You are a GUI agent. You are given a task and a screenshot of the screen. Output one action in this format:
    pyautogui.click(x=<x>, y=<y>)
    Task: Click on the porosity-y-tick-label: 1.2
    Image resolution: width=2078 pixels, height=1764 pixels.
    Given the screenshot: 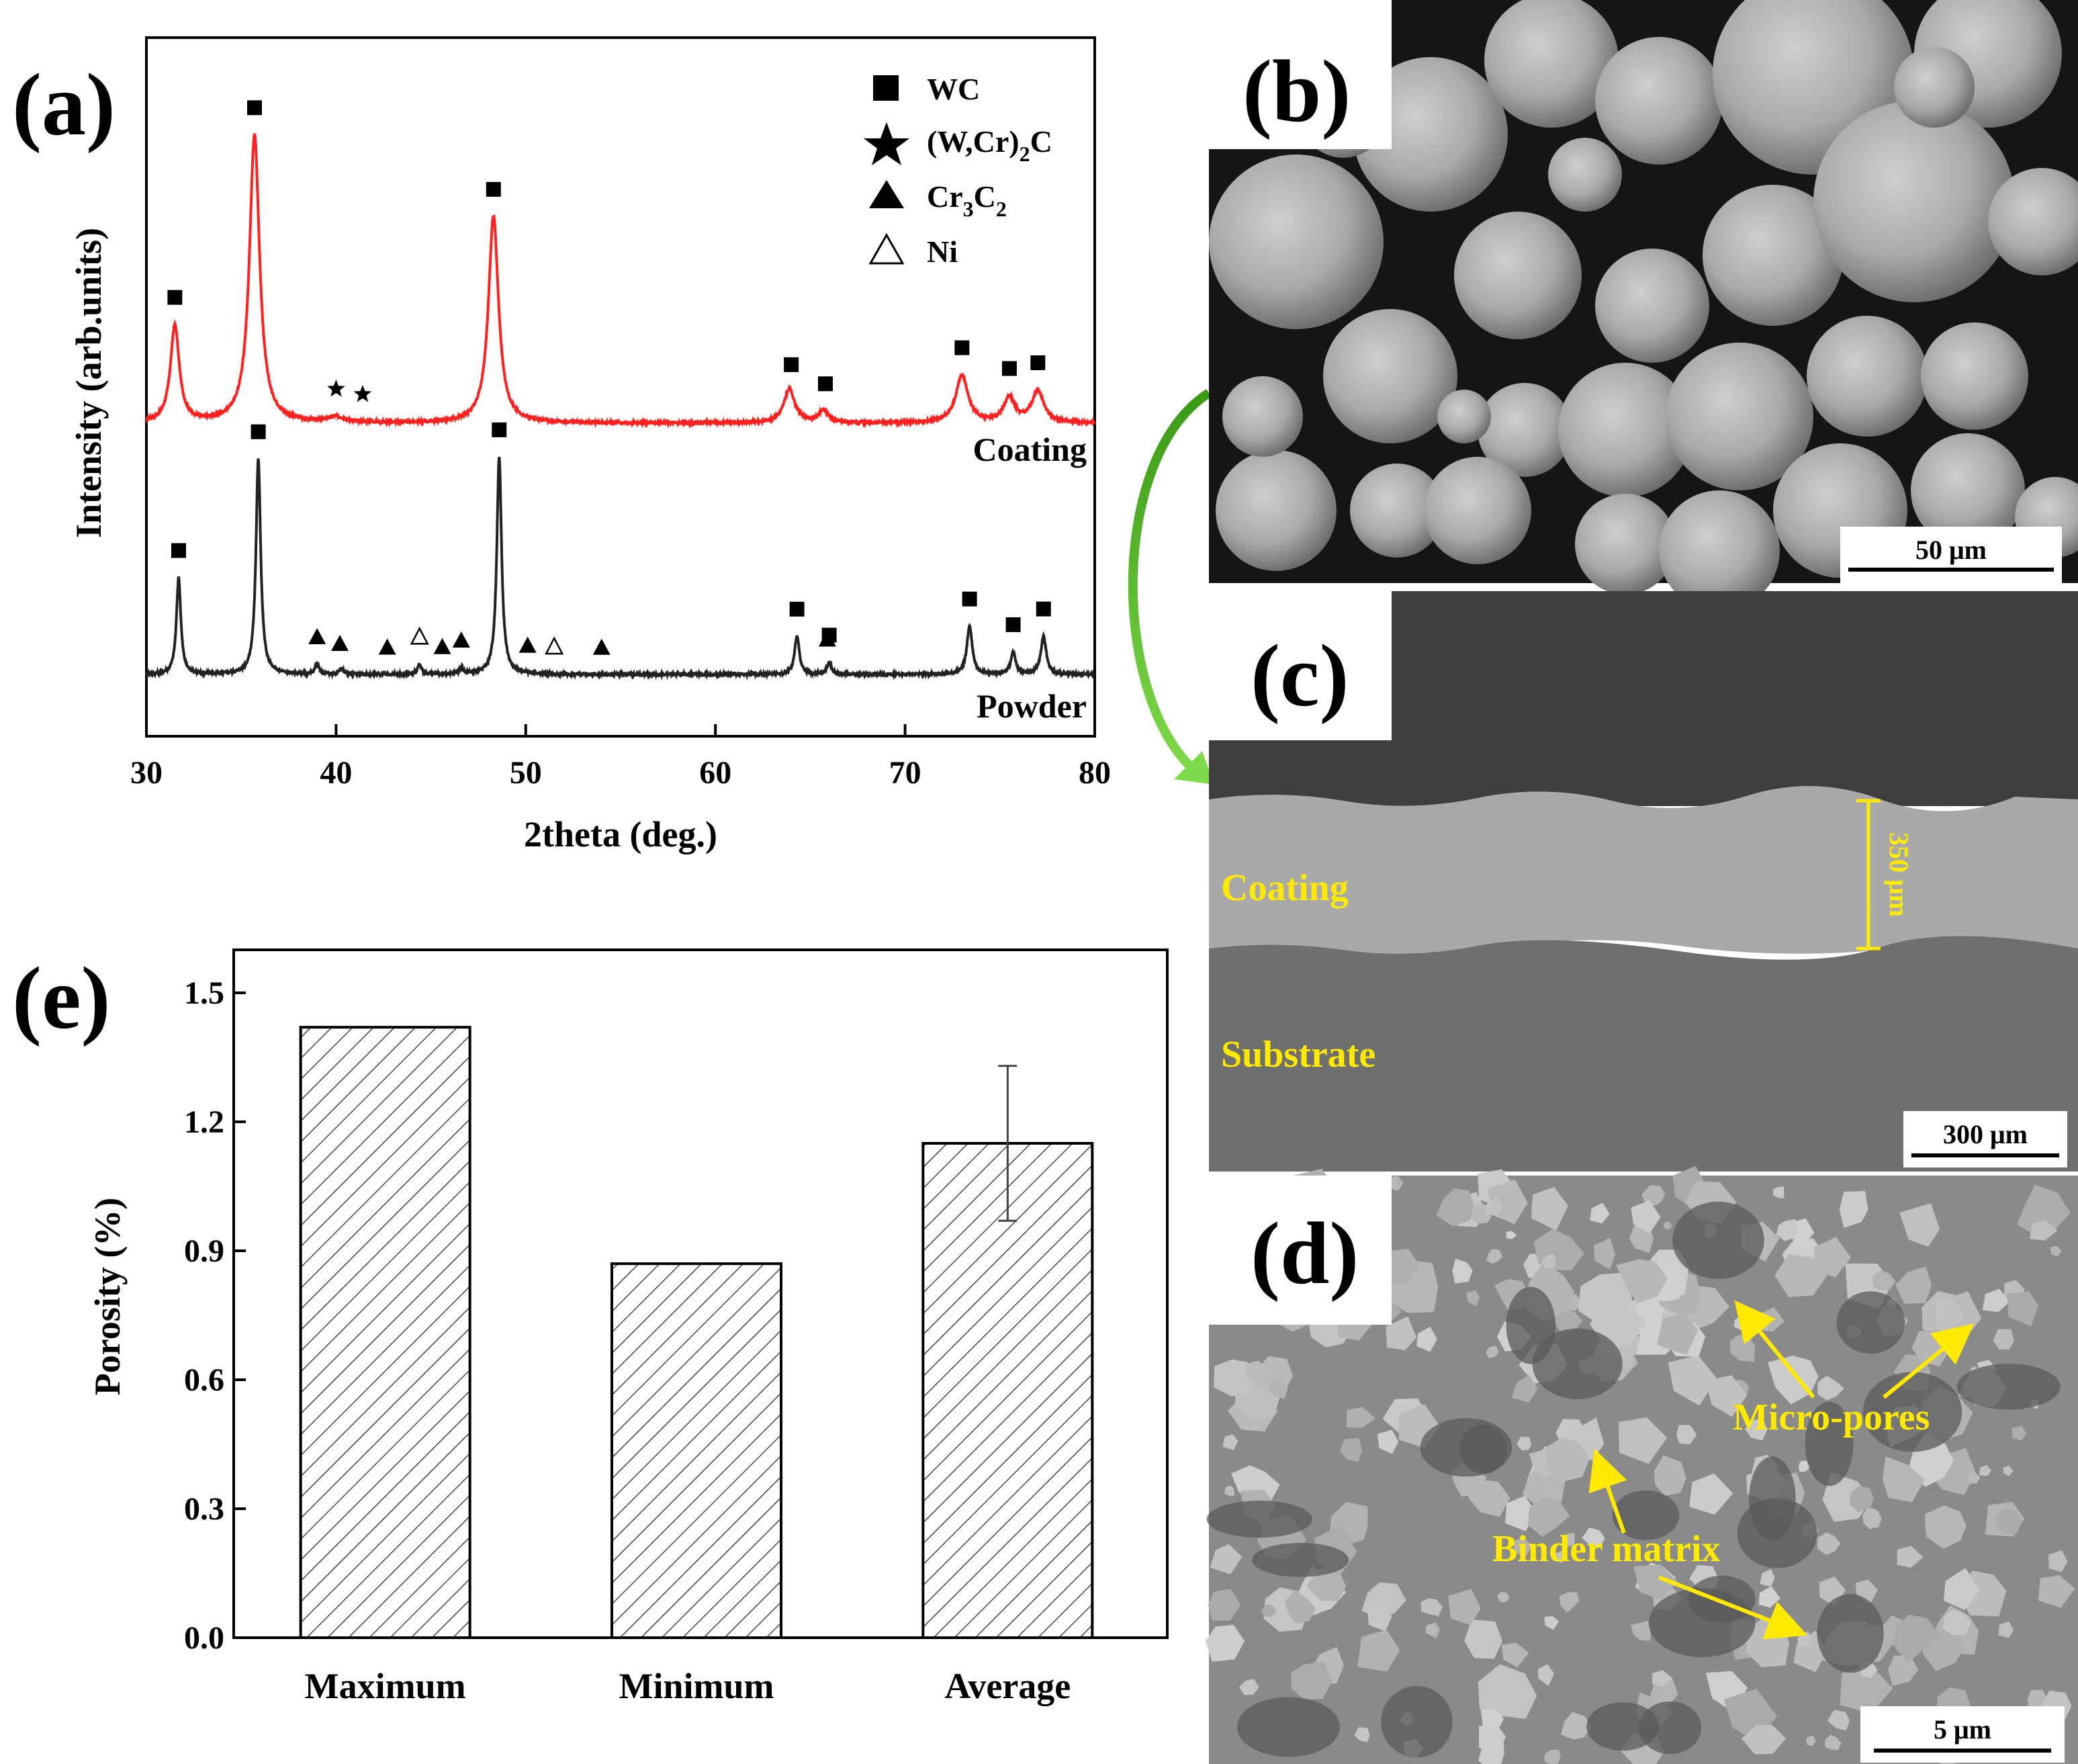 What is the action you would take?
    pyautogui.click(x=204, y=1122)
    